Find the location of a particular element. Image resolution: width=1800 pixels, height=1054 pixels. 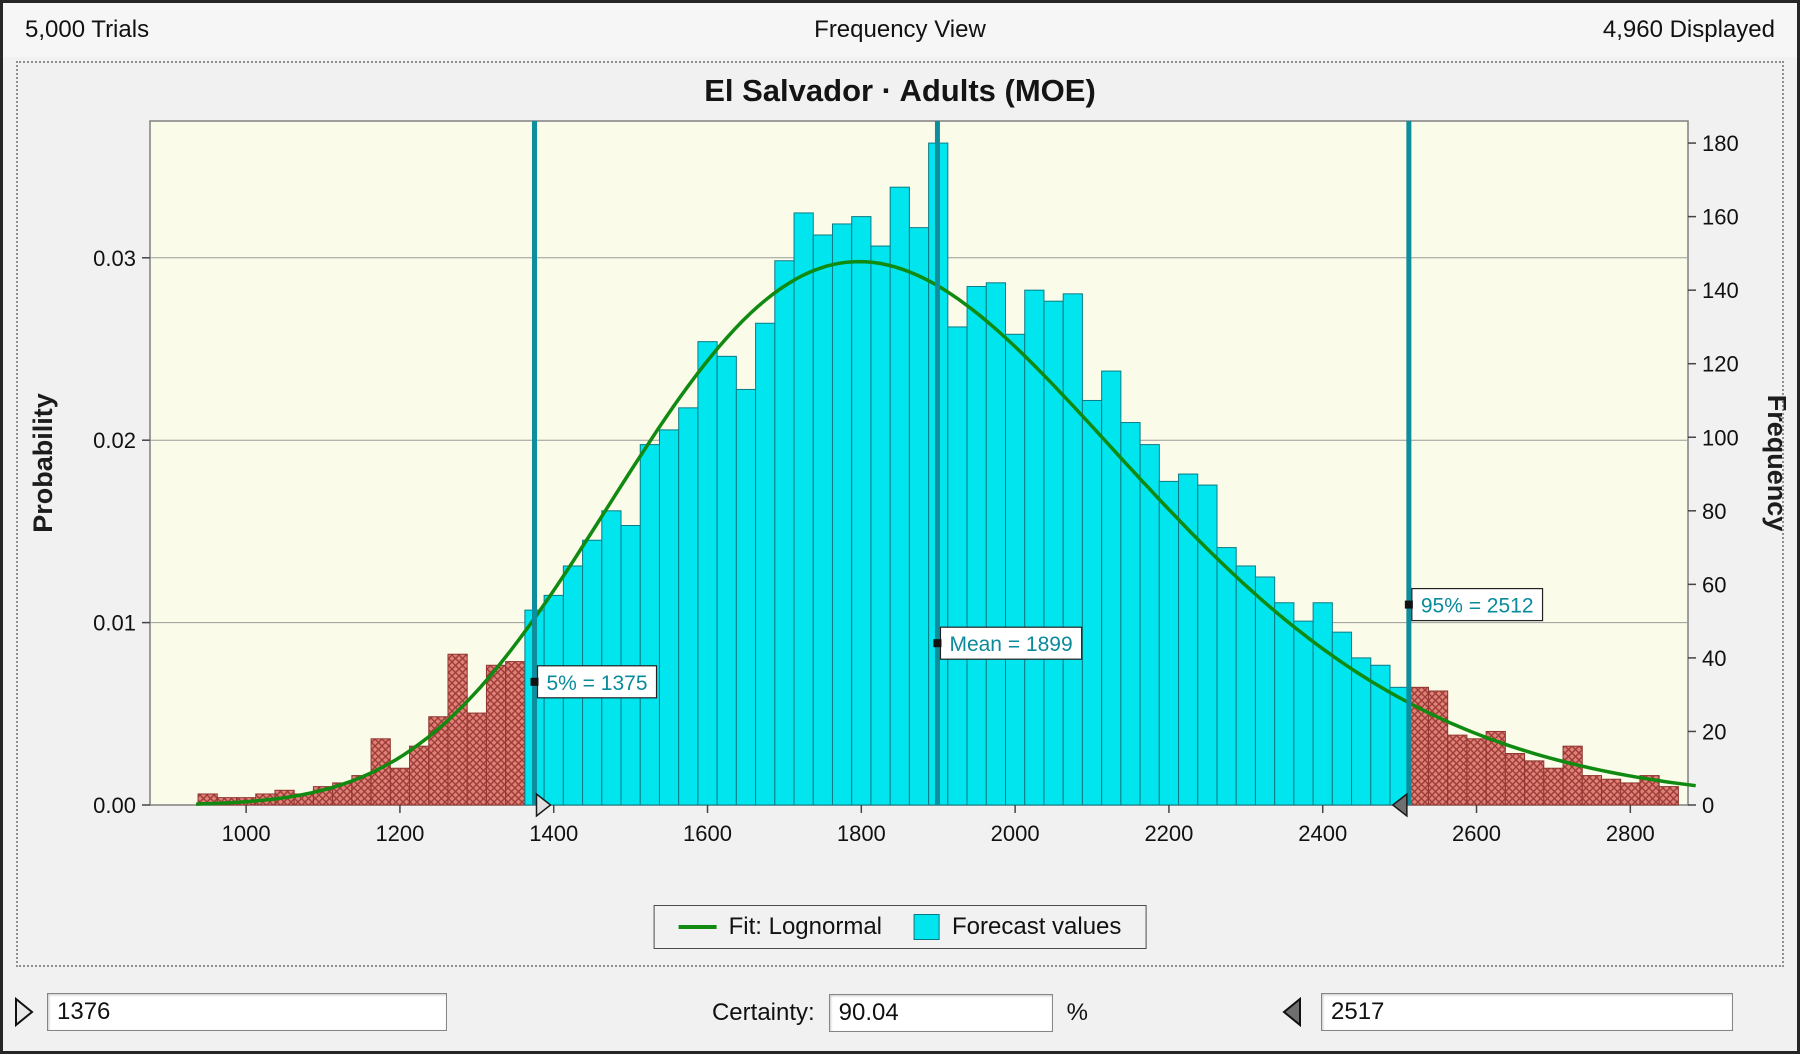

view-title: Frequency View is located at coordinates (900, 29).